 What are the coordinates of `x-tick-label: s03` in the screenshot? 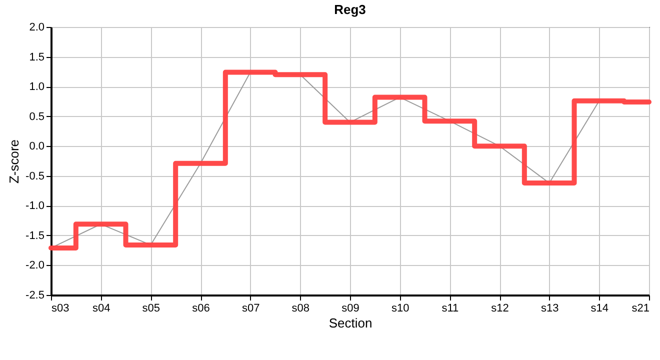 It's located at (61, 308).